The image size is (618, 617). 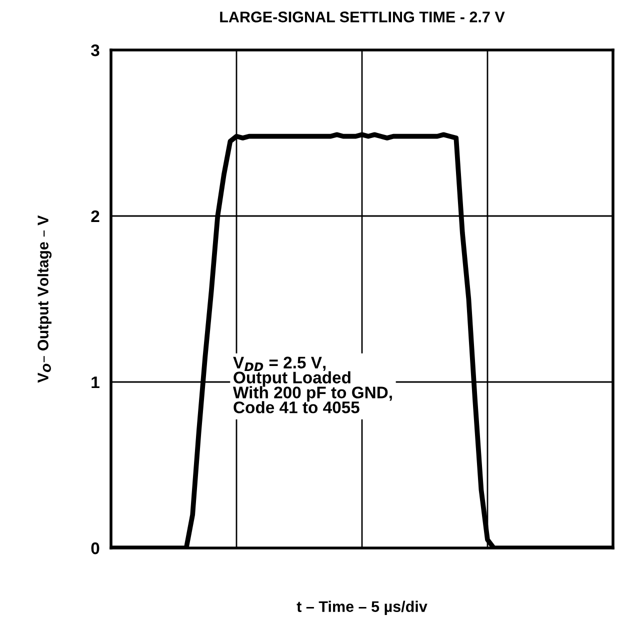 What do you see at coordinates (362, 608) in the screenshot?
I see `x-axis-title: t – Time – 5 µs/div` at bounding box center [362, 608].